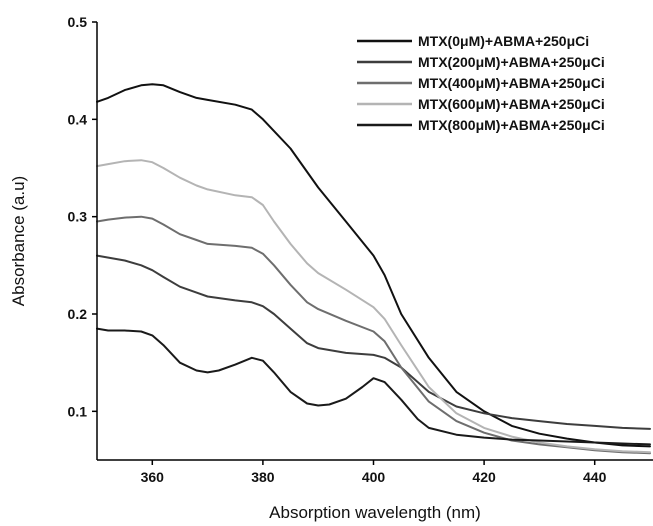 Image resolution: width=653 pixels, height=526 pixels. I want to click on legend-label: MTX(0μM)+ABMA+250μCi, so click(503, 41).